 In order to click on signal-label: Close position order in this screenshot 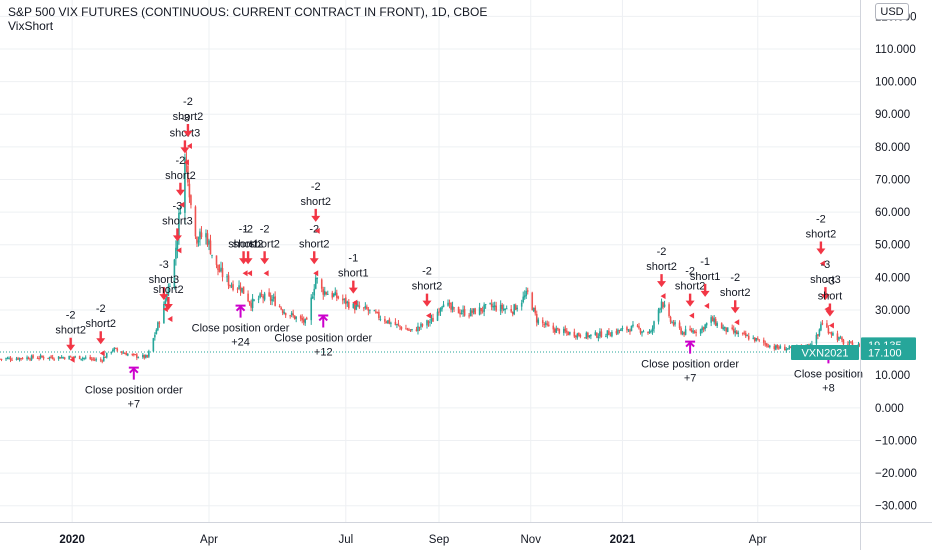, I will do `click(690, 365)`.